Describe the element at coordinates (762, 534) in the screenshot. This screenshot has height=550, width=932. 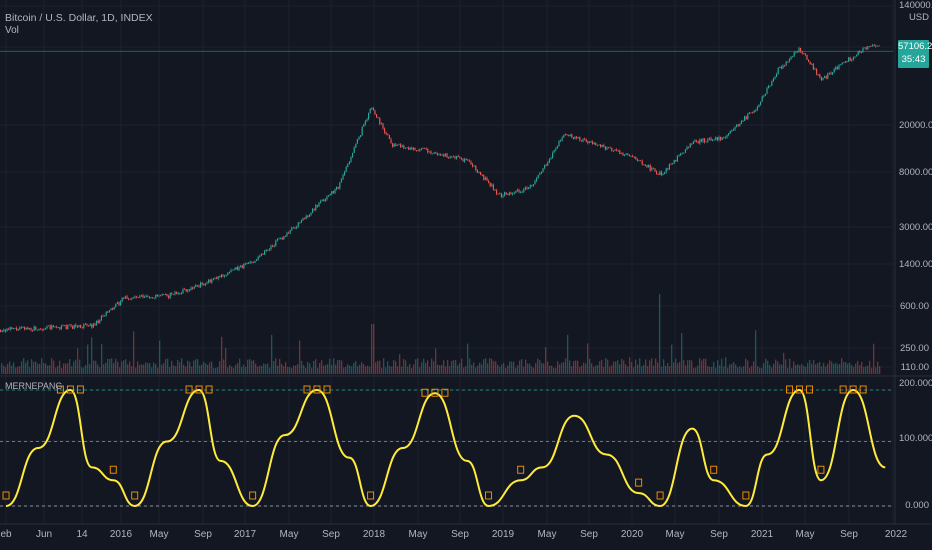
I see `time-tick: 2021` at that location.